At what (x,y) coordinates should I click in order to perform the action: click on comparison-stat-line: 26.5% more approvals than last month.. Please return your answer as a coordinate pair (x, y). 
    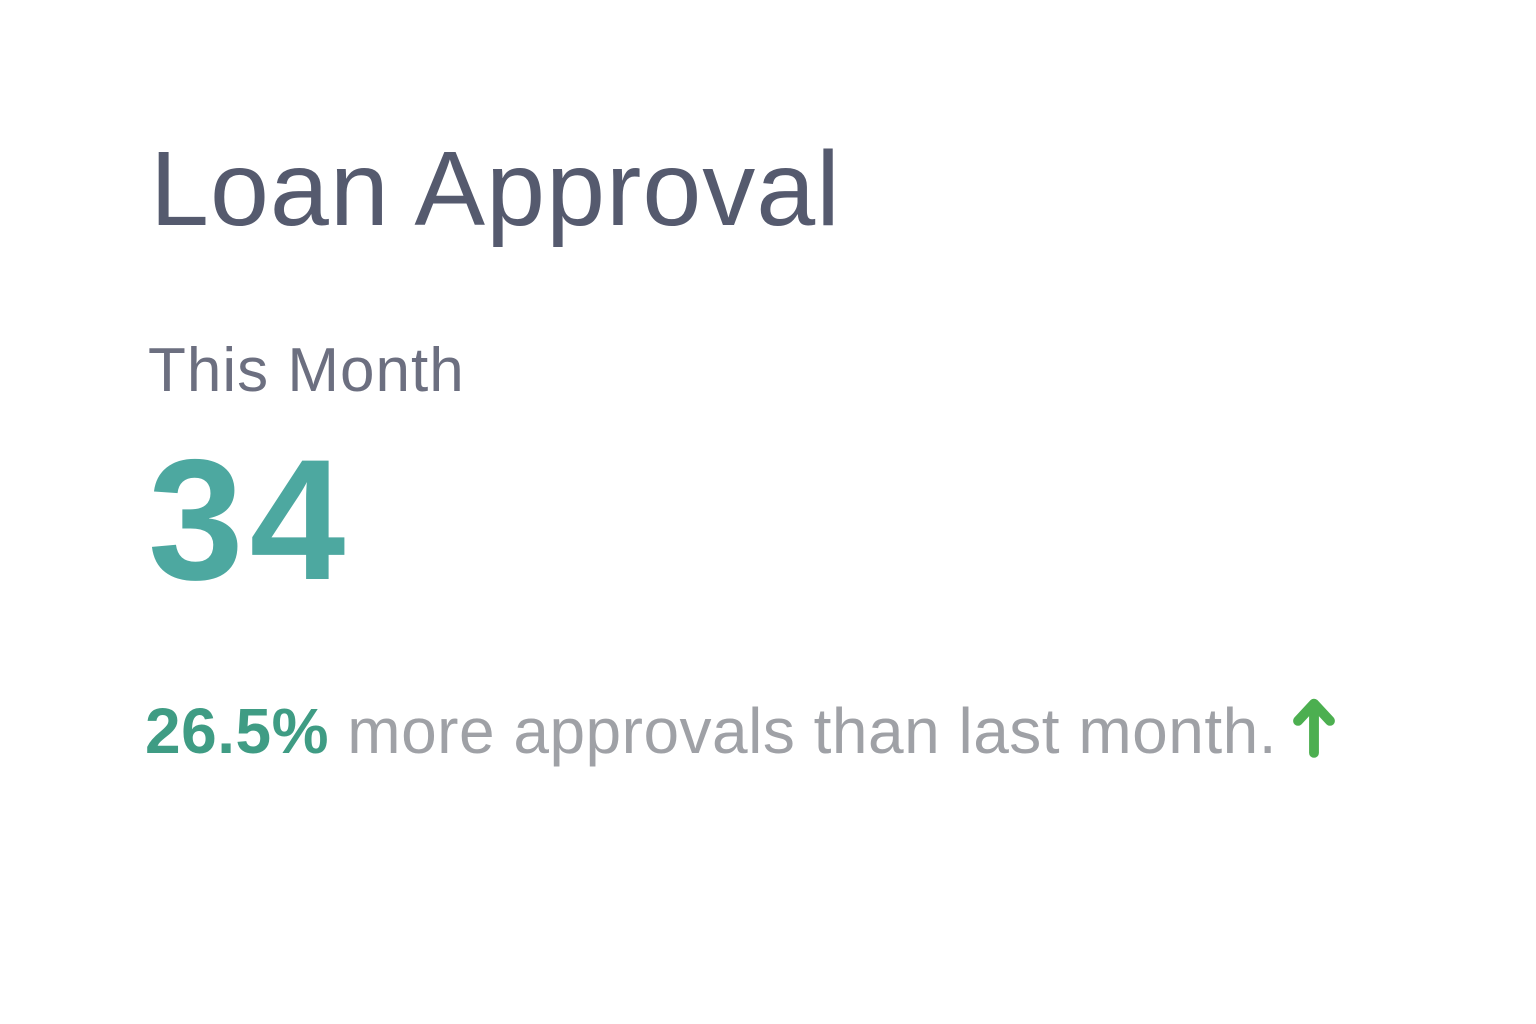
    Looking at the image, I should click on (741, 729).